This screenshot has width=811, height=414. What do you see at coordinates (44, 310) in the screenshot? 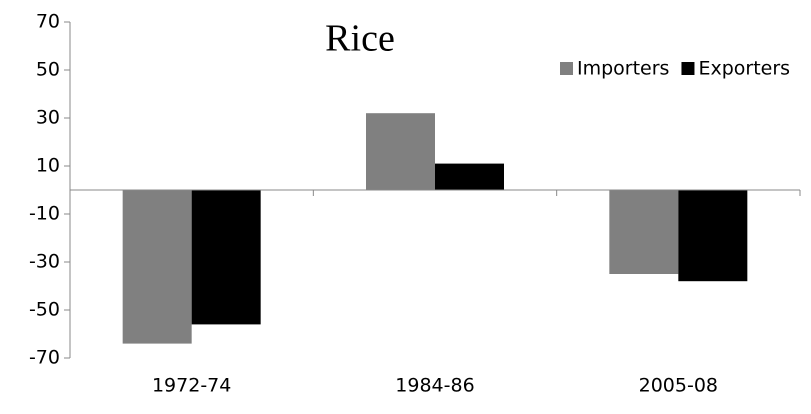
I see `y-tick-label: -50` at bounding box center [44, 310].